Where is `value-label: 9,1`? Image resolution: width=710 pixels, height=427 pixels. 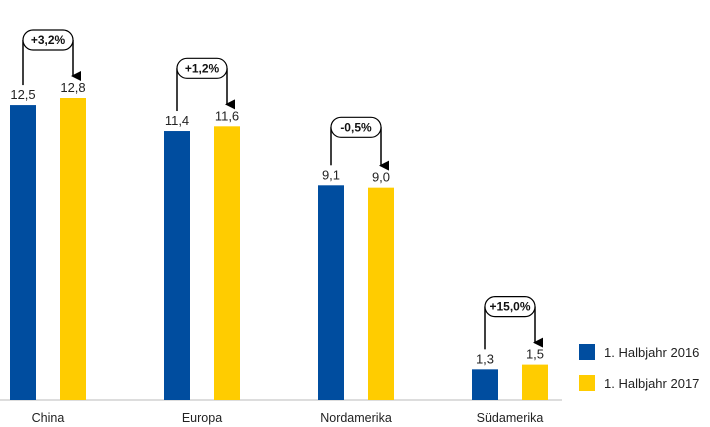 value-label: 9,1 is located at coordinates (331, 174).